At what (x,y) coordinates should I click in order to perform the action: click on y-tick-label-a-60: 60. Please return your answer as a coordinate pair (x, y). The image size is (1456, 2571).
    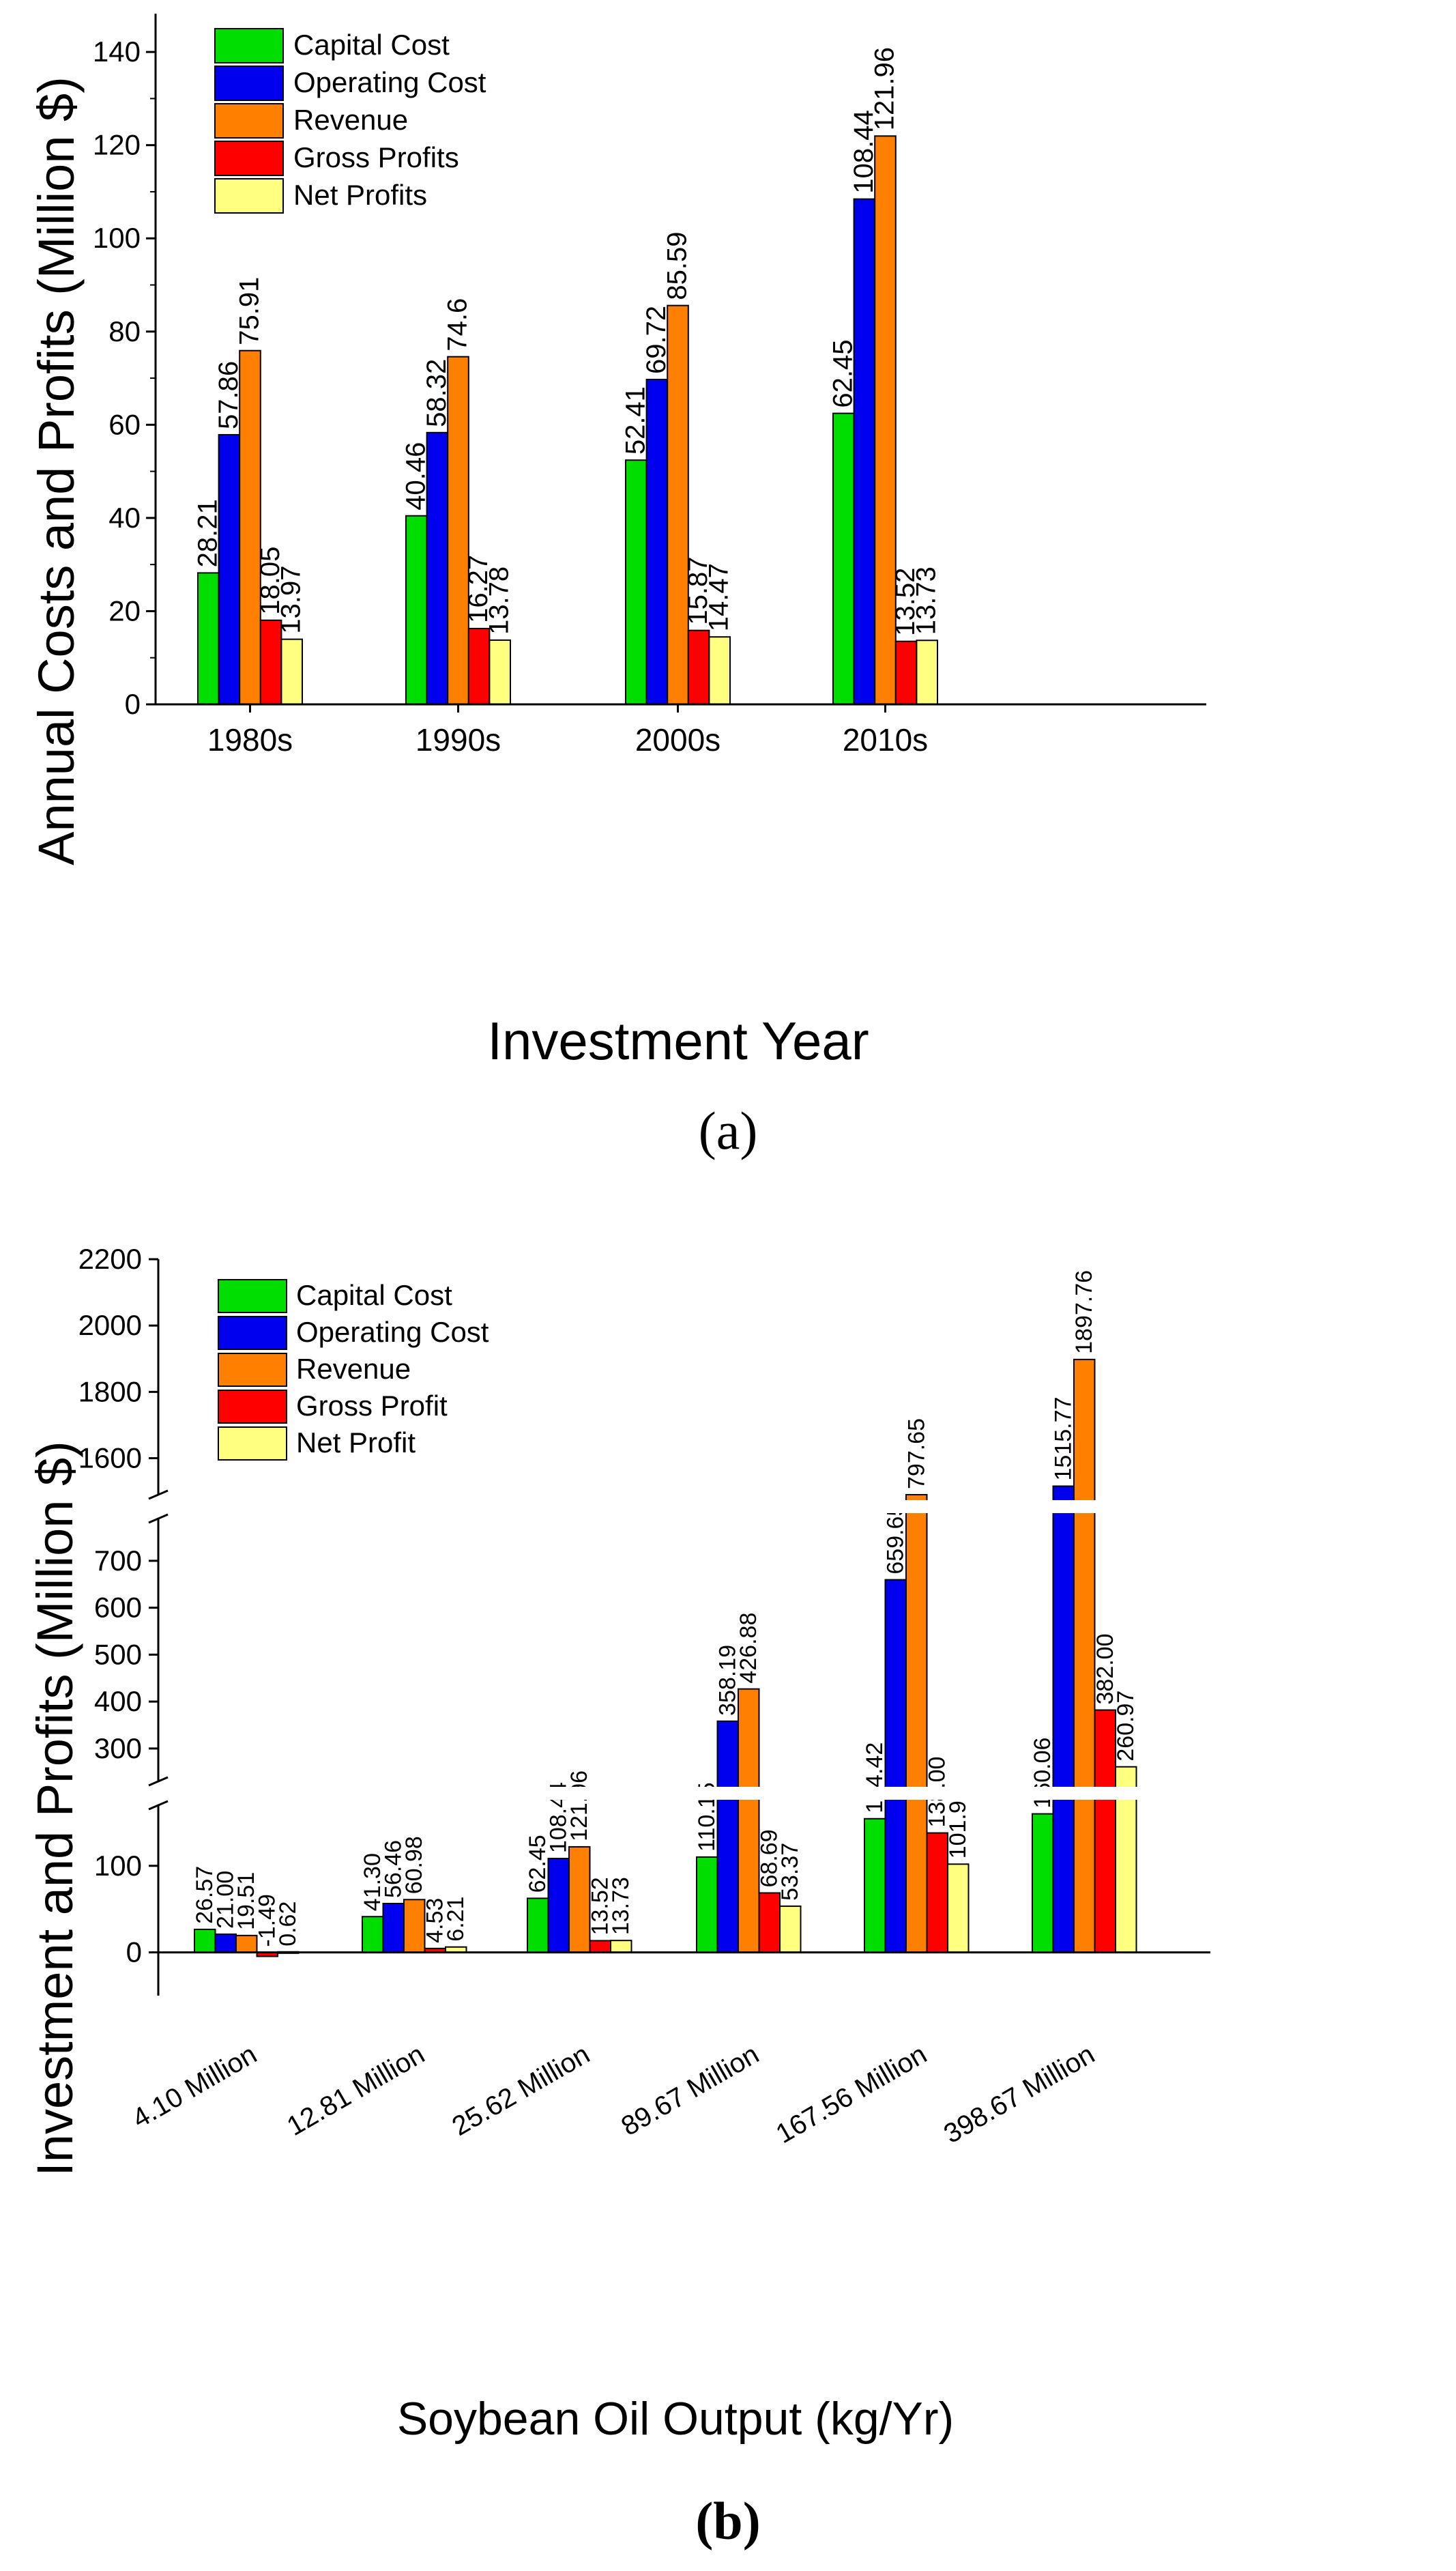
    Looking at the image, I should click on (124, 424).